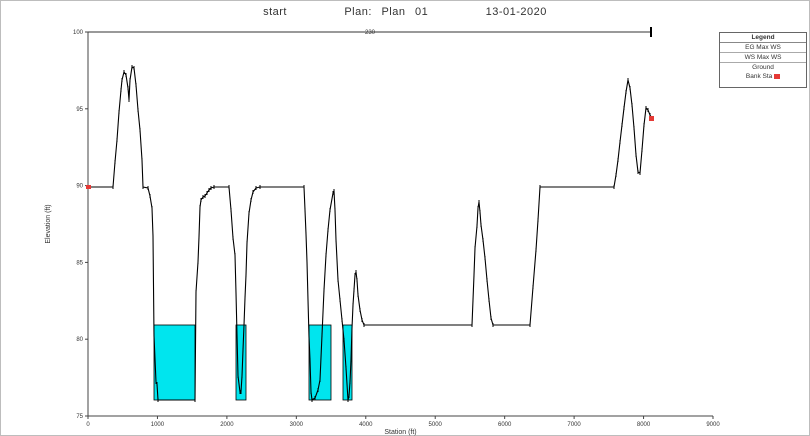 The height and width of the screenshot is (436, 810). I want to click on legend-title: Legend, so click(763, 38).